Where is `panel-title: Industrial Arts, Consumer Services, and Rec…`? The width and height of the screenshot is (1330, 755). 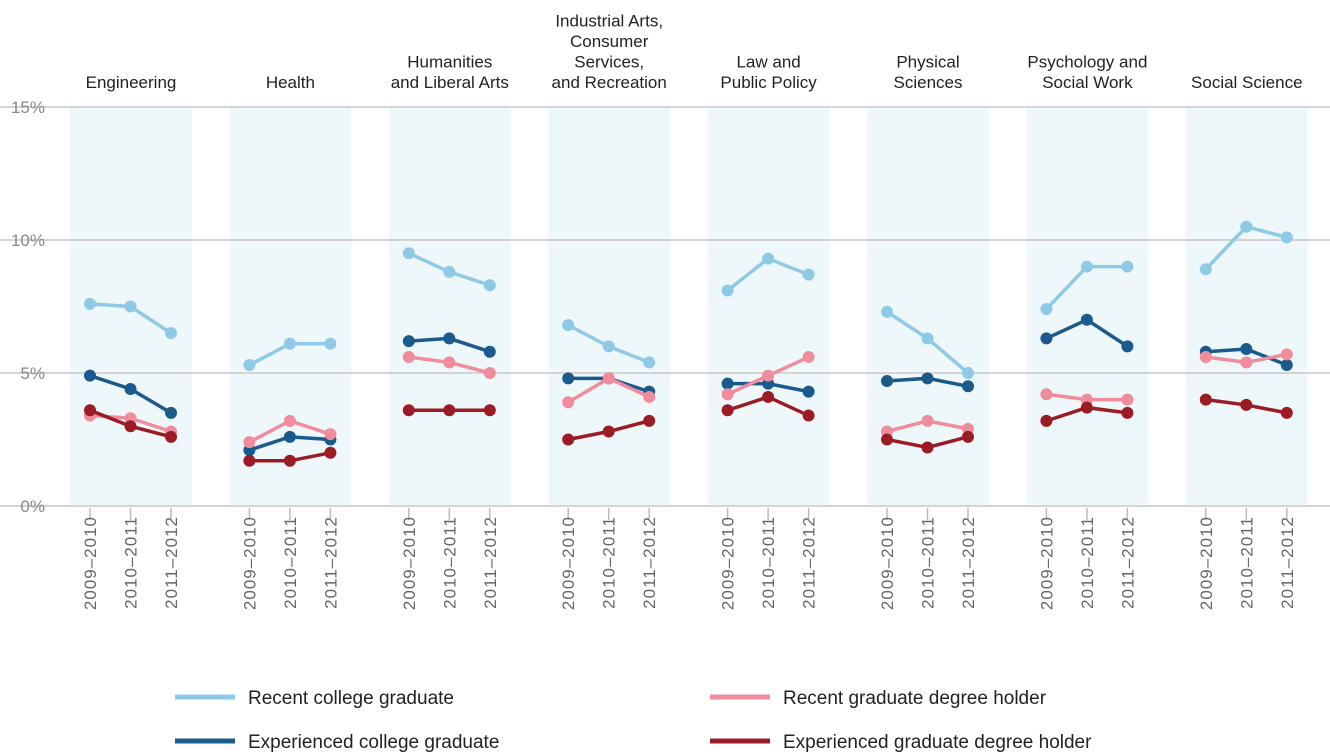 panel-title: Industrial Arts, Consumer Services, and Rec… is located at coordinates (609, 52).